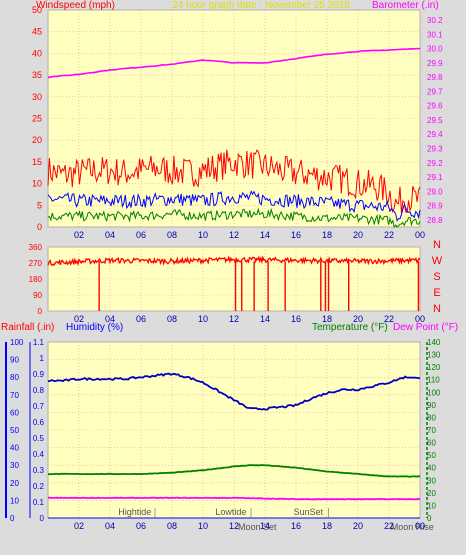  I want to click on wind-x-tick-label: 02, so click(79, 235).